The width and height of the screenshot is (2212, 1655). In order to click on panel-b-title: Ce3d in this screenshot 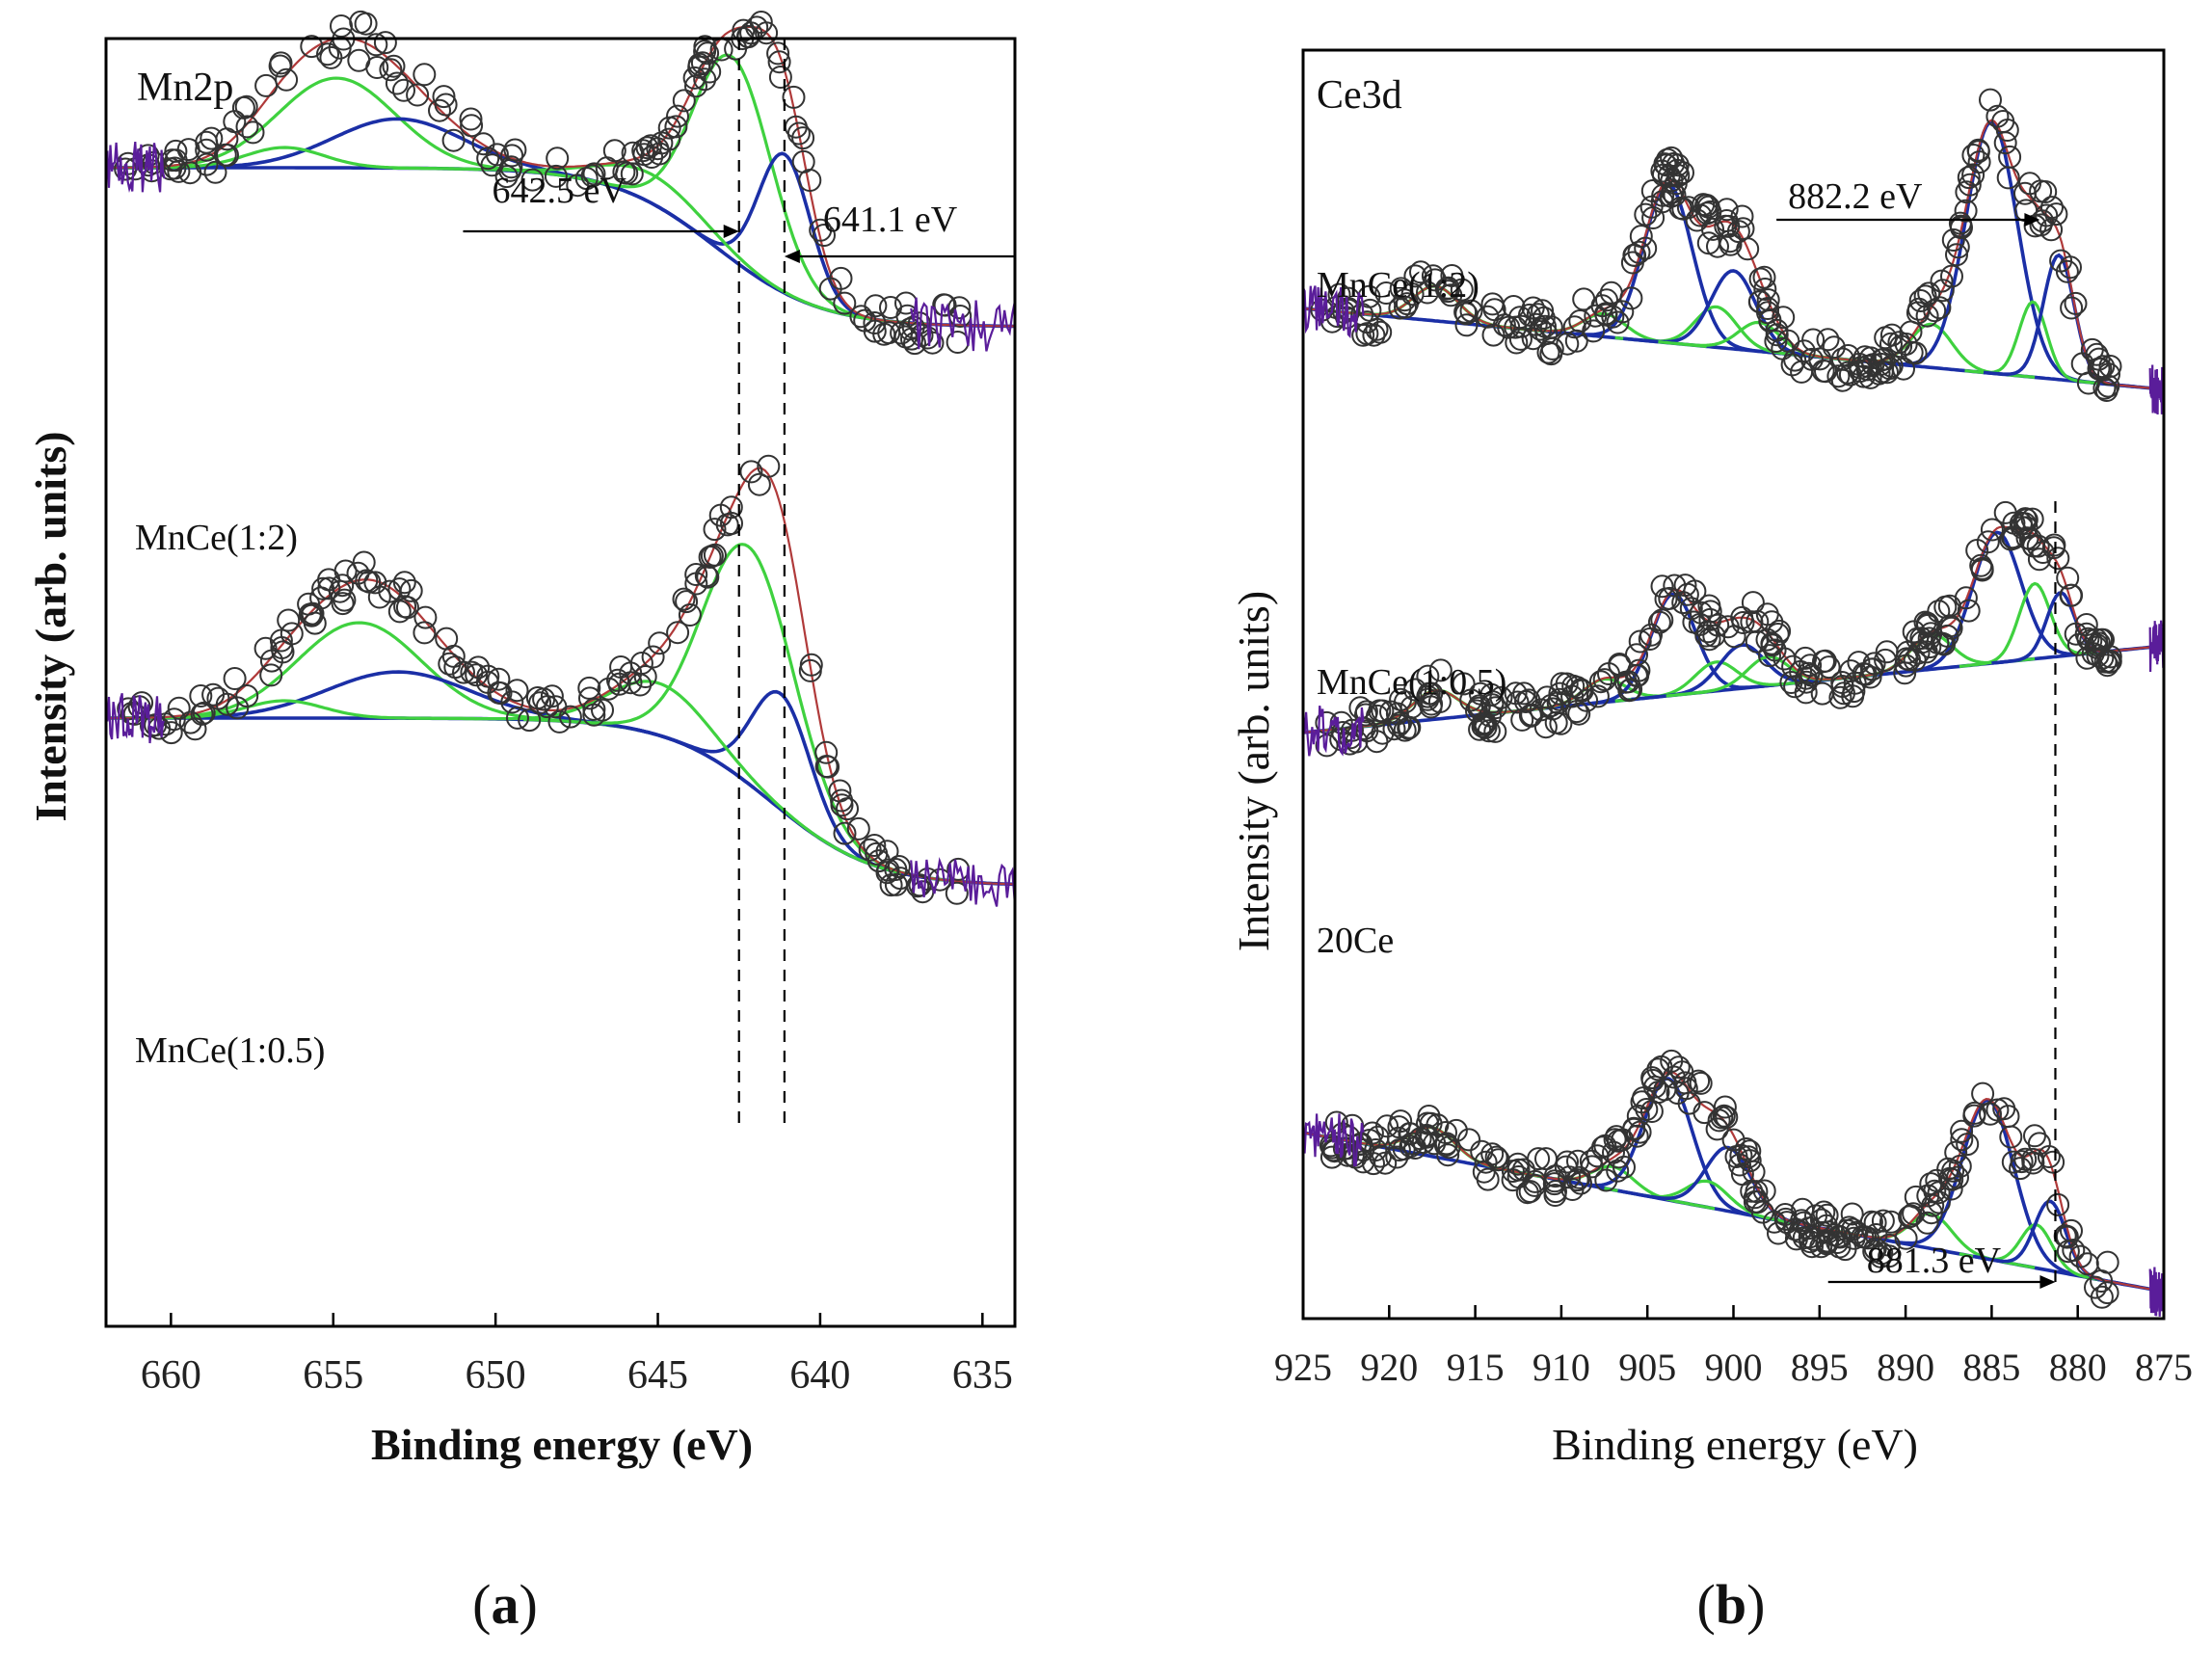, I will do `click(1359, 95)`.